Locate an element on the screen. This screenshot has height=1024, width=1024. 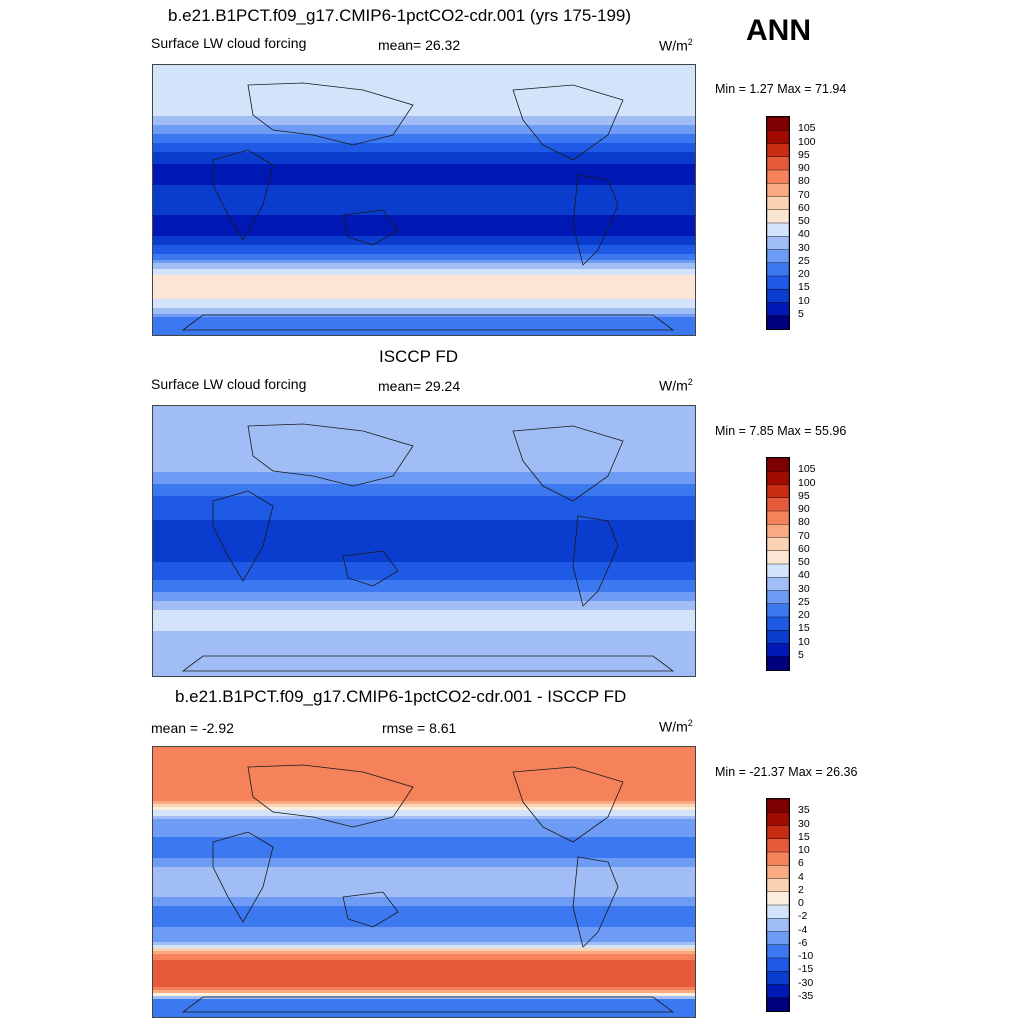
colorbar-tick-label: 20 is located at coordinates (804, 274).